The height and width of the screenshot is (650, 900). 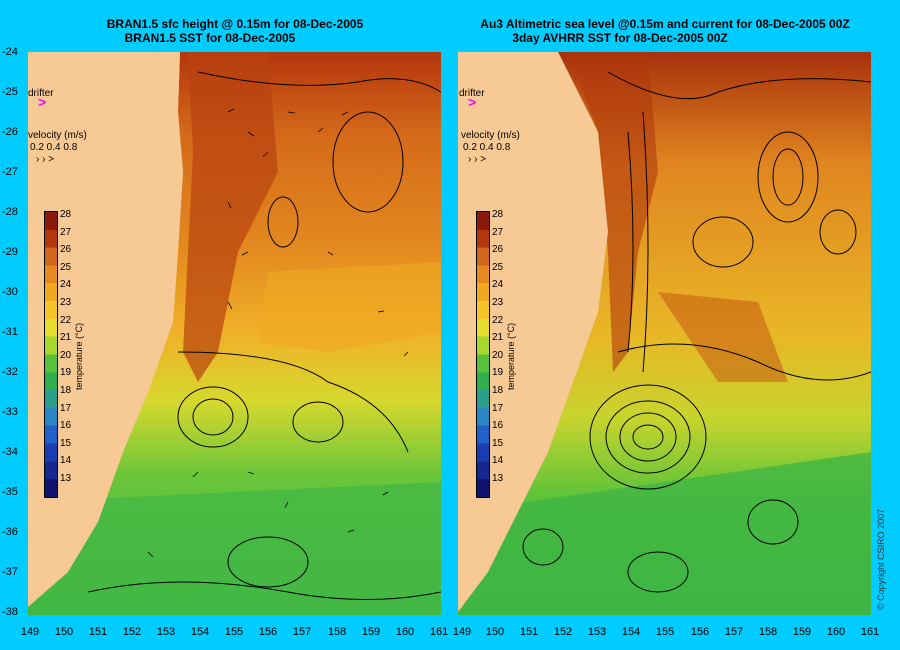 I want to click on velocity-label-left: velocity (m/s), so click(x=57, y=135).